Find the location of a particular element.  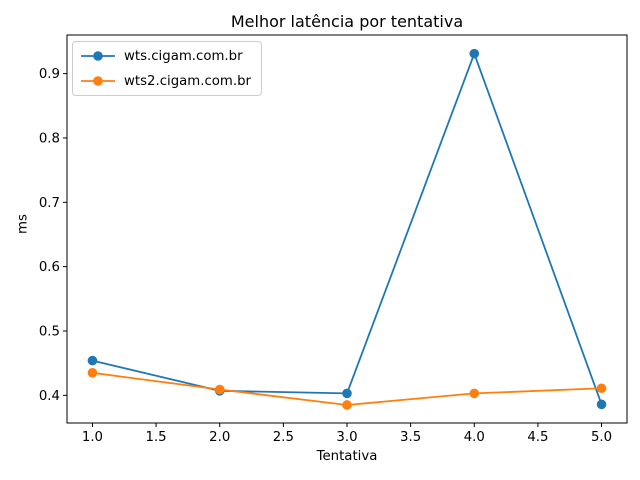

x-tick-label: 1.0 is located at coordinates (92, 437).